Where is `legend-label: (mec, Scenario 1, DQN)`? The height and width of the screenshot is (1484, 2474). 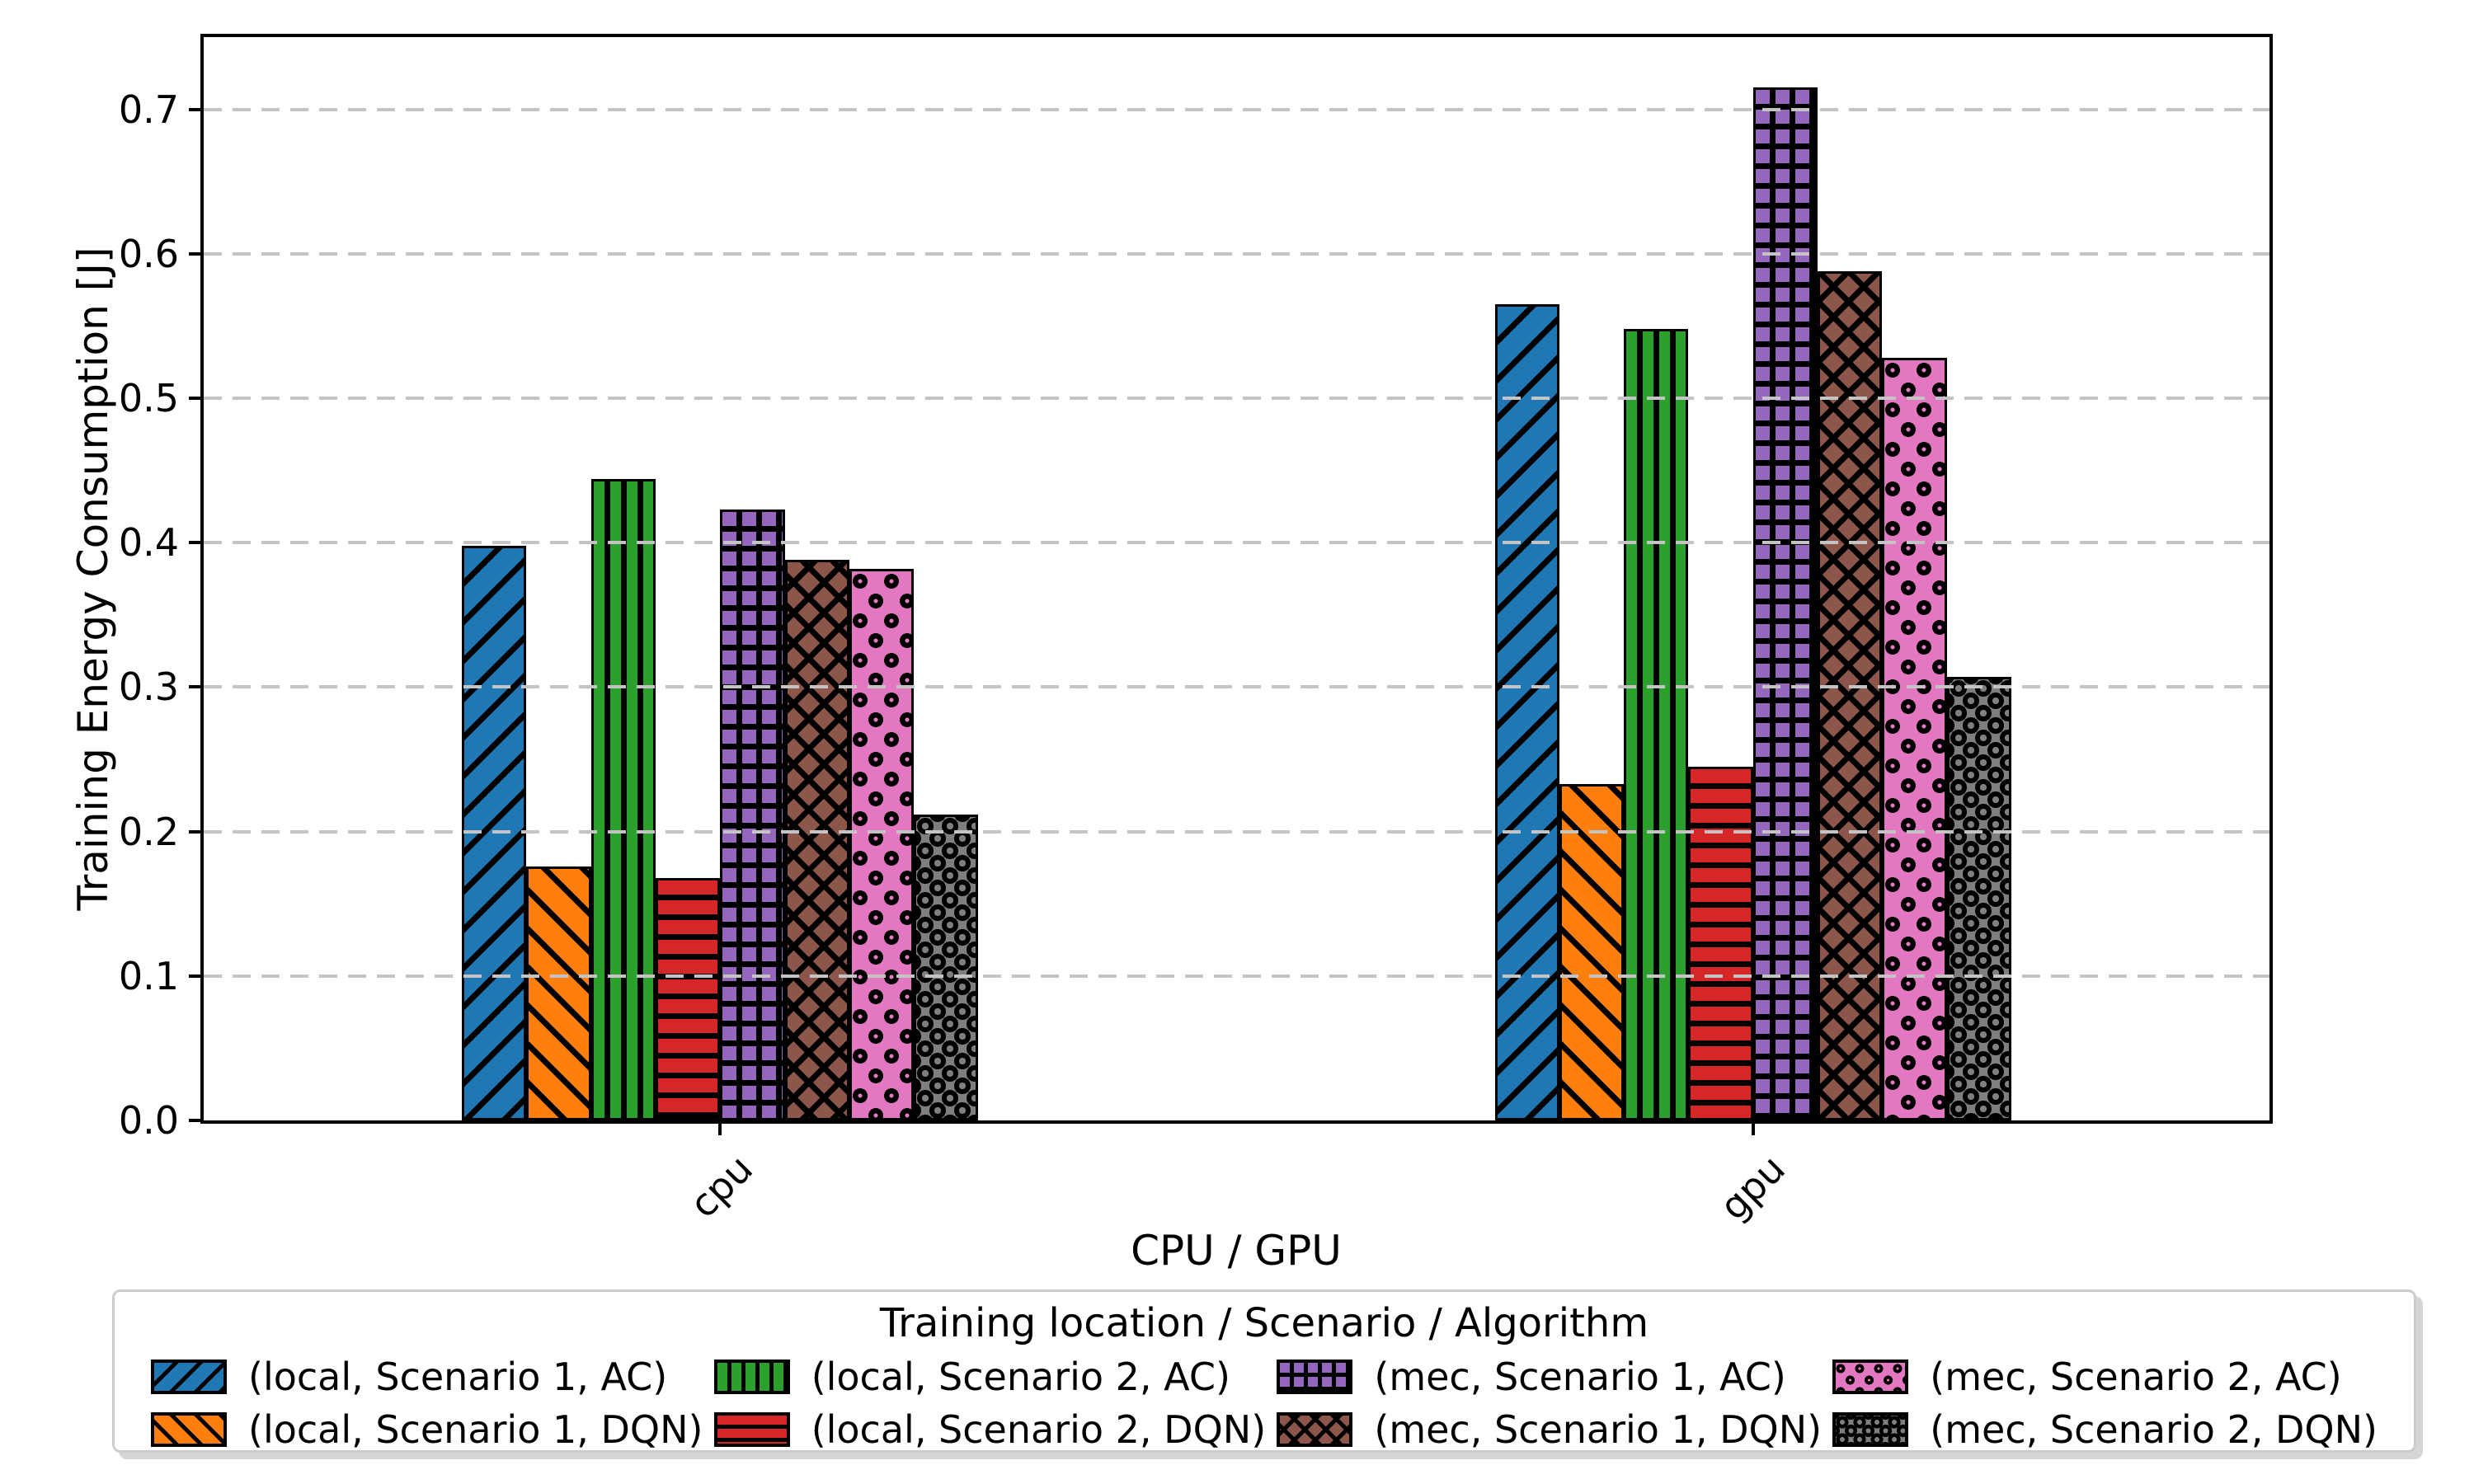
legend-label: (mec, Scenario 1, DQN) is located at coordinates (1598, 1429).